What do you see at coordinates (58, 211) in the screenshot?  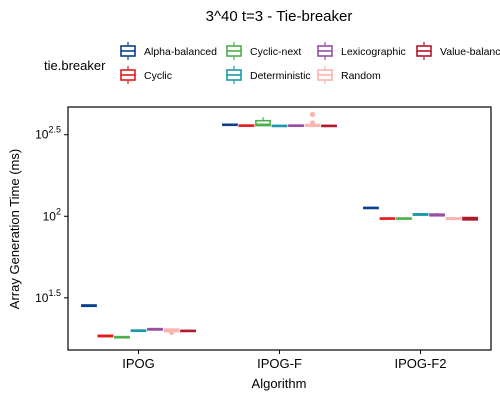 I see `y-tick-exponent: 2` at bounding box center [58, 211].